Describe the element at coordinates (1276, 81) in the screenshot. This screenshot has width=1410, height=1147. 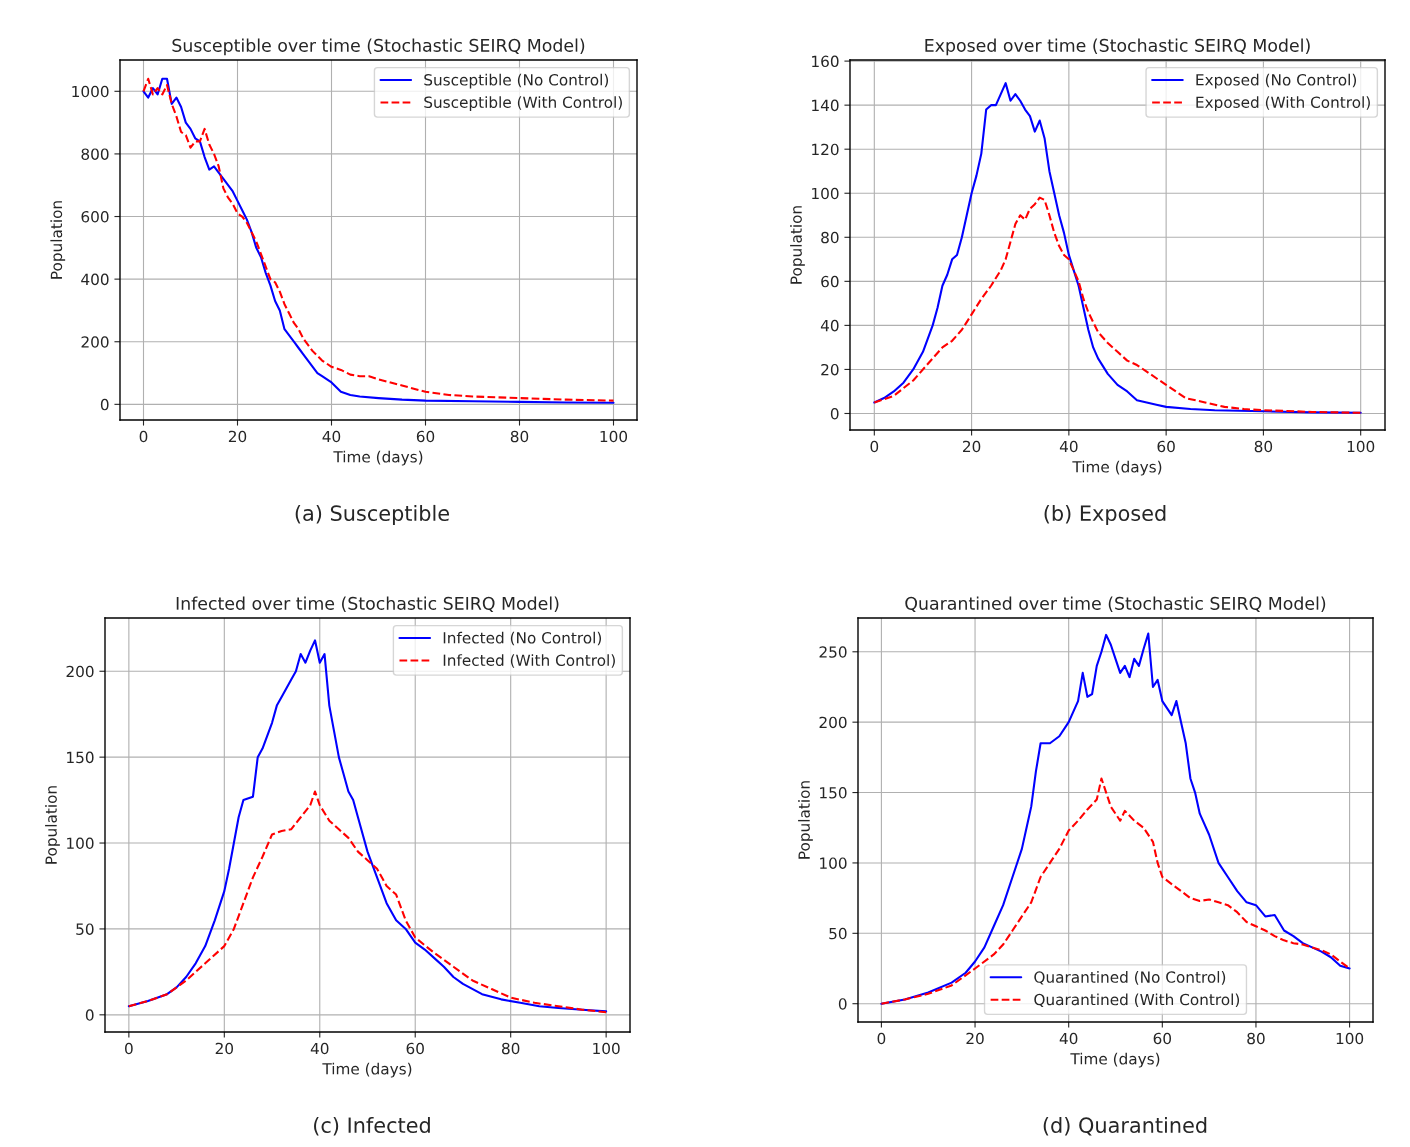
I see `legend-label: Exposed (No Control)` at that location.